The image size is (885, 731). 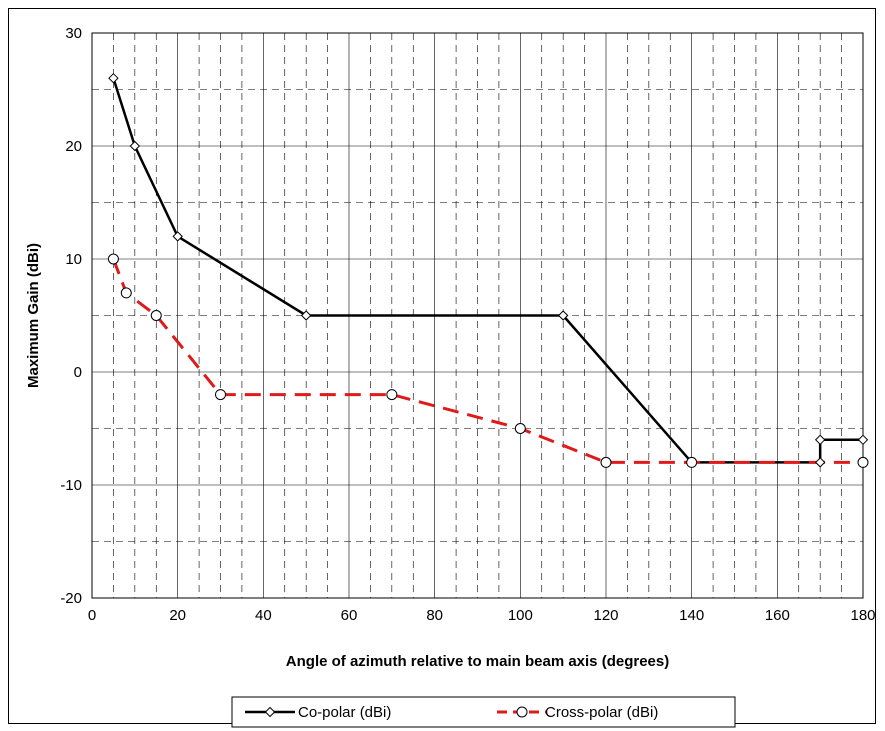 I want to click on y-tick-label: 10, so click(x=73, y=259).